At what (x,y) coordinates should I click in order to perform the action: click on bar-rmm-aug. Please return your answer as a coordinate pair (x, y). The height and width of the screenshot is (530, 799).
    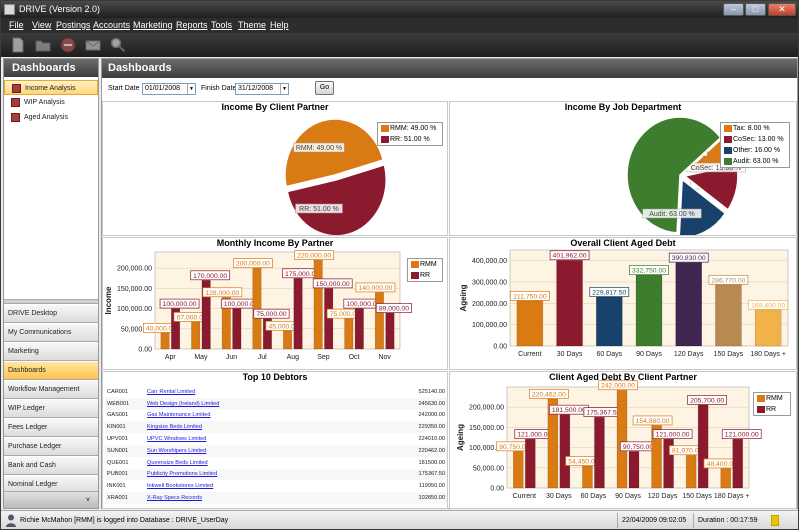
    Looking at the image, I should click on (288, 340).